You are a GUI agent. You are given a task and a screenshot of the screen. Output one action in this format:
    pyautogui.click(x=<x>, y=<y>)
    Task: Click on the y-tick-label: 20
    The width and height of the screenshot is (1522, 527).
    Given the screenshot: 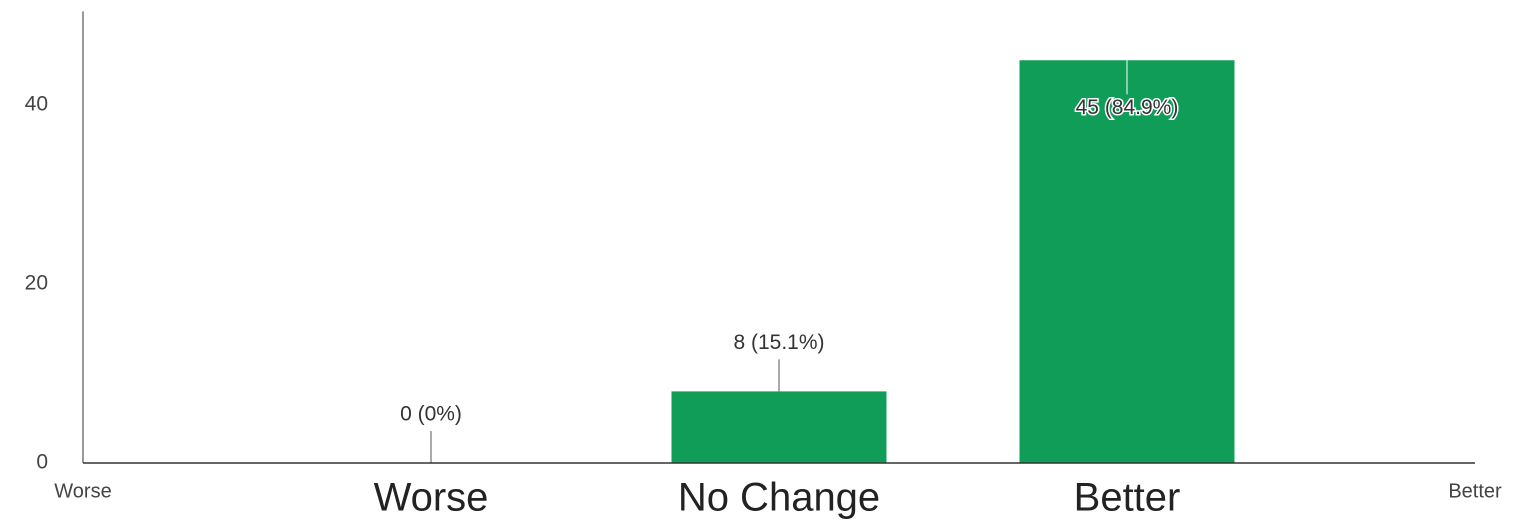 What is the action you would take?
    pyautogui.click(x=36, y=283)
    